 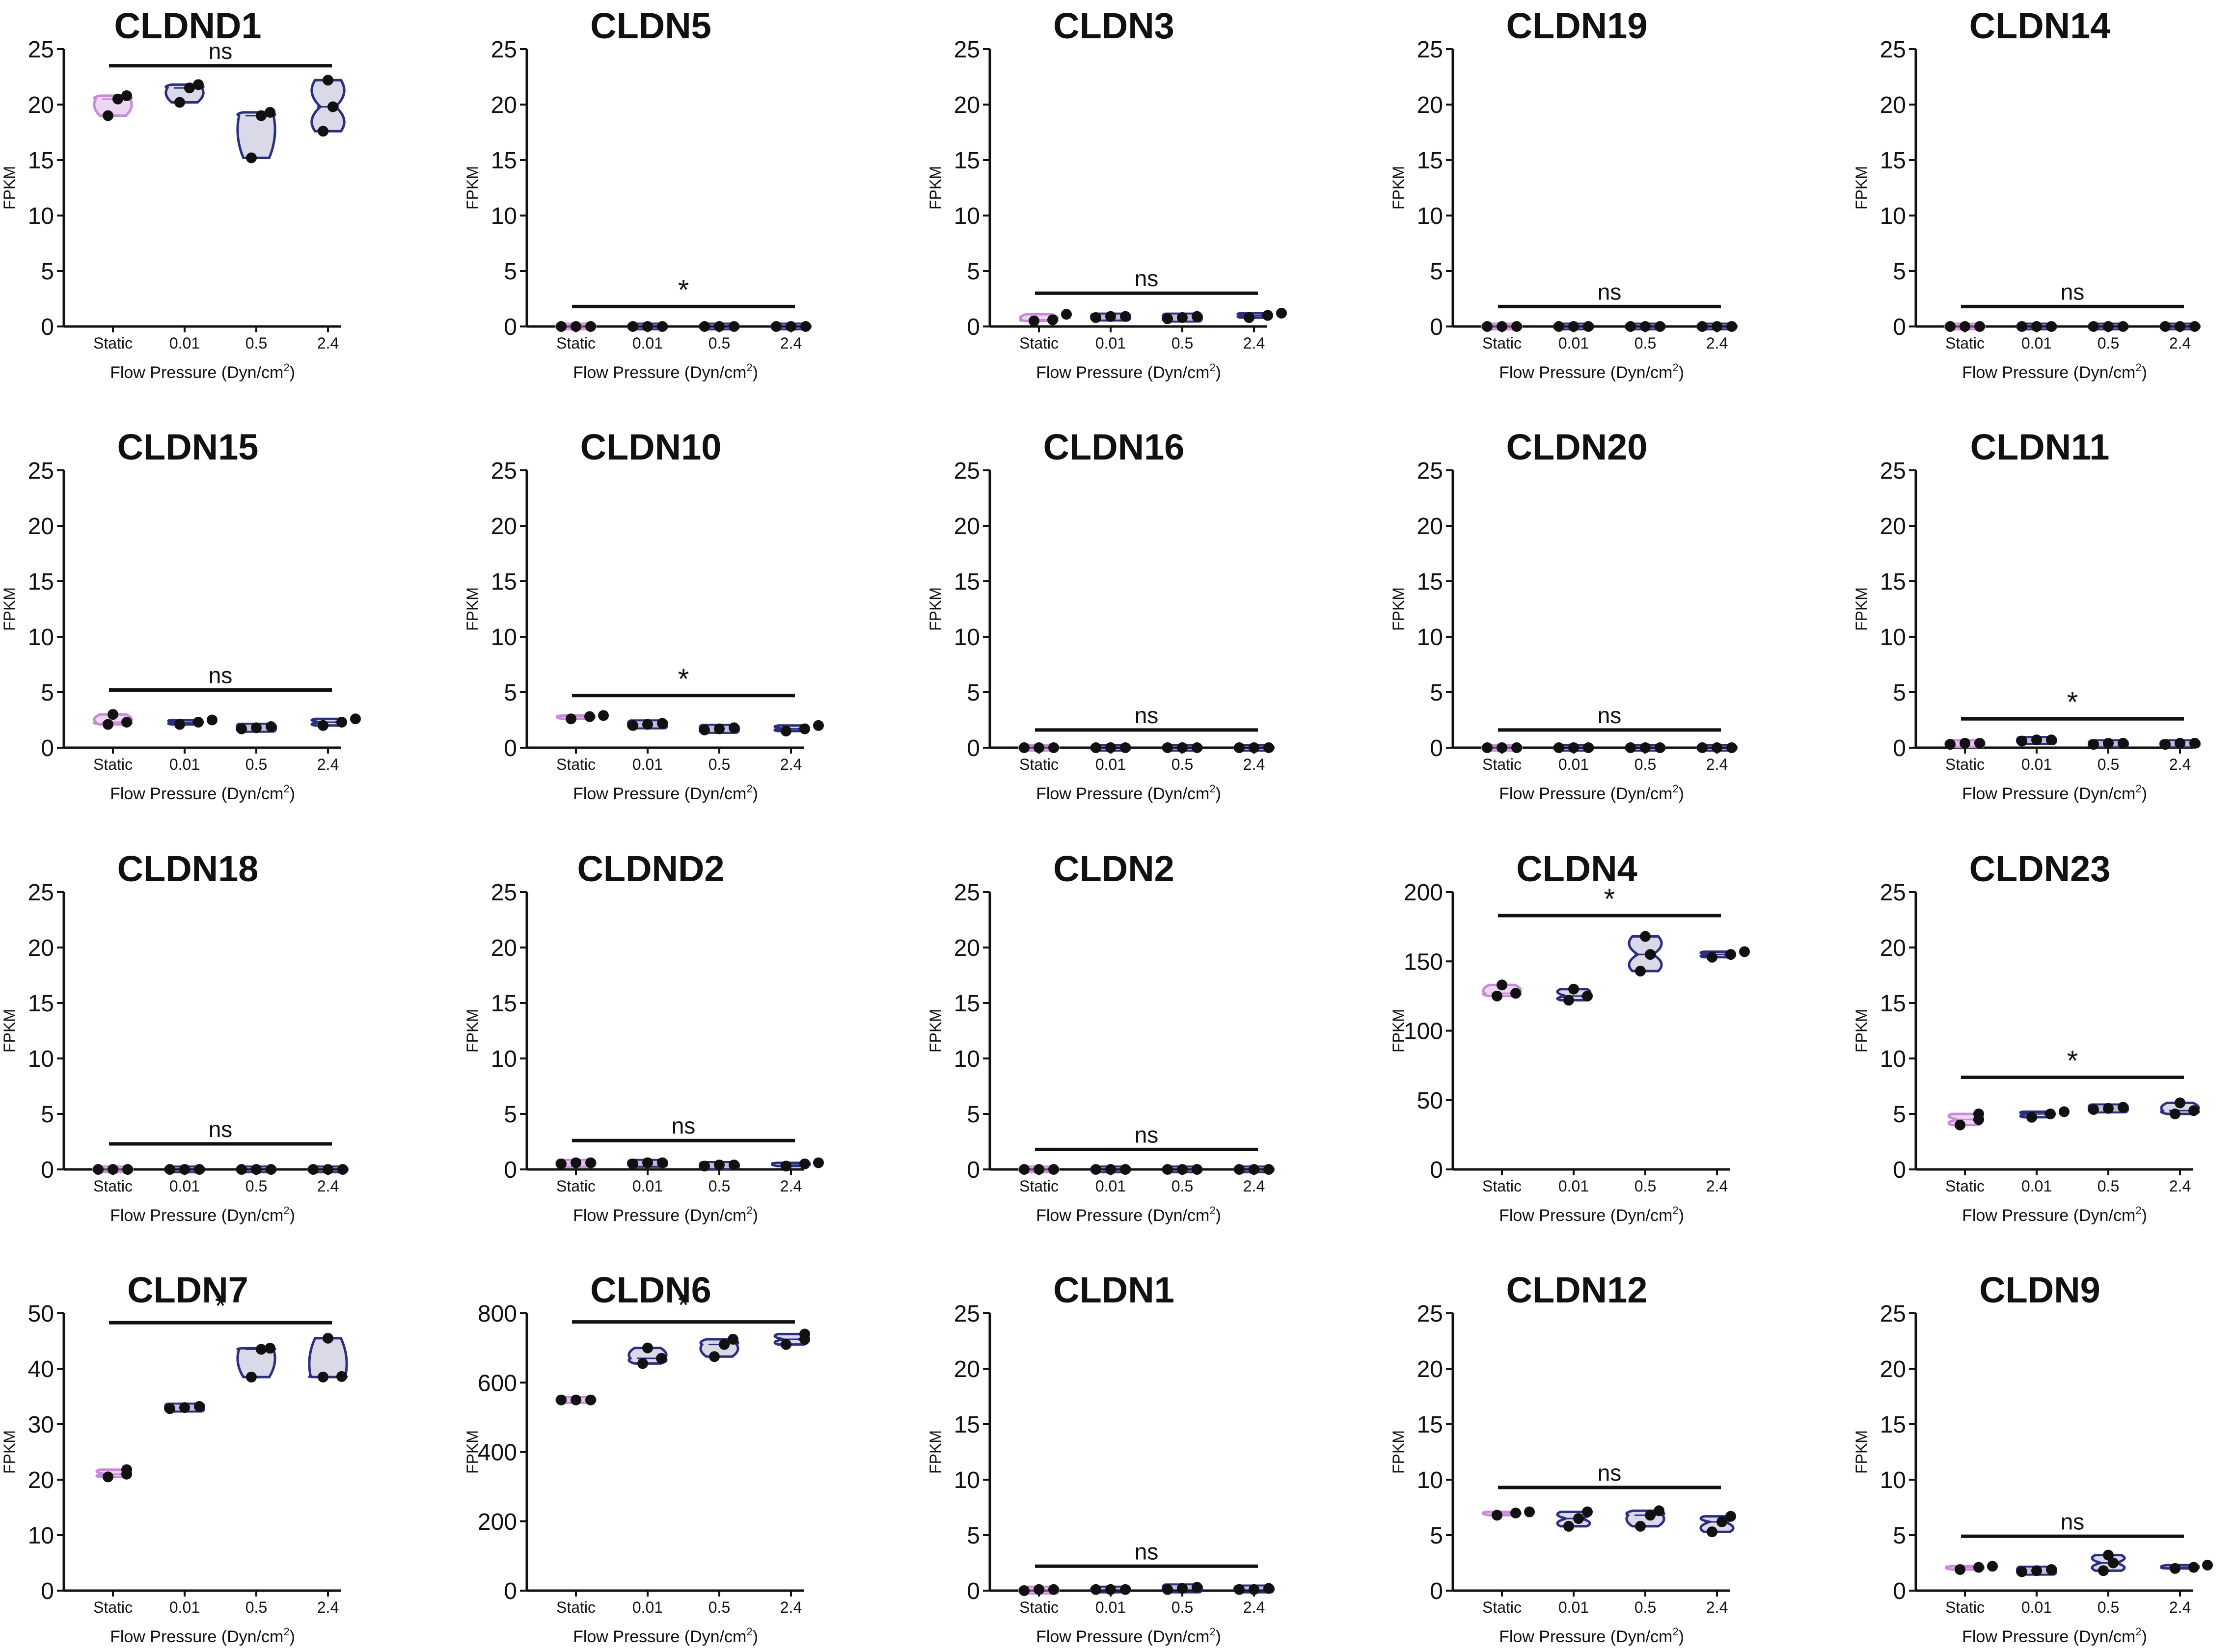 What do you see at coordinates (650, 1290) in the screenshot?
I see `chart-title: CLDN6` at bounding box center [650, 1290].